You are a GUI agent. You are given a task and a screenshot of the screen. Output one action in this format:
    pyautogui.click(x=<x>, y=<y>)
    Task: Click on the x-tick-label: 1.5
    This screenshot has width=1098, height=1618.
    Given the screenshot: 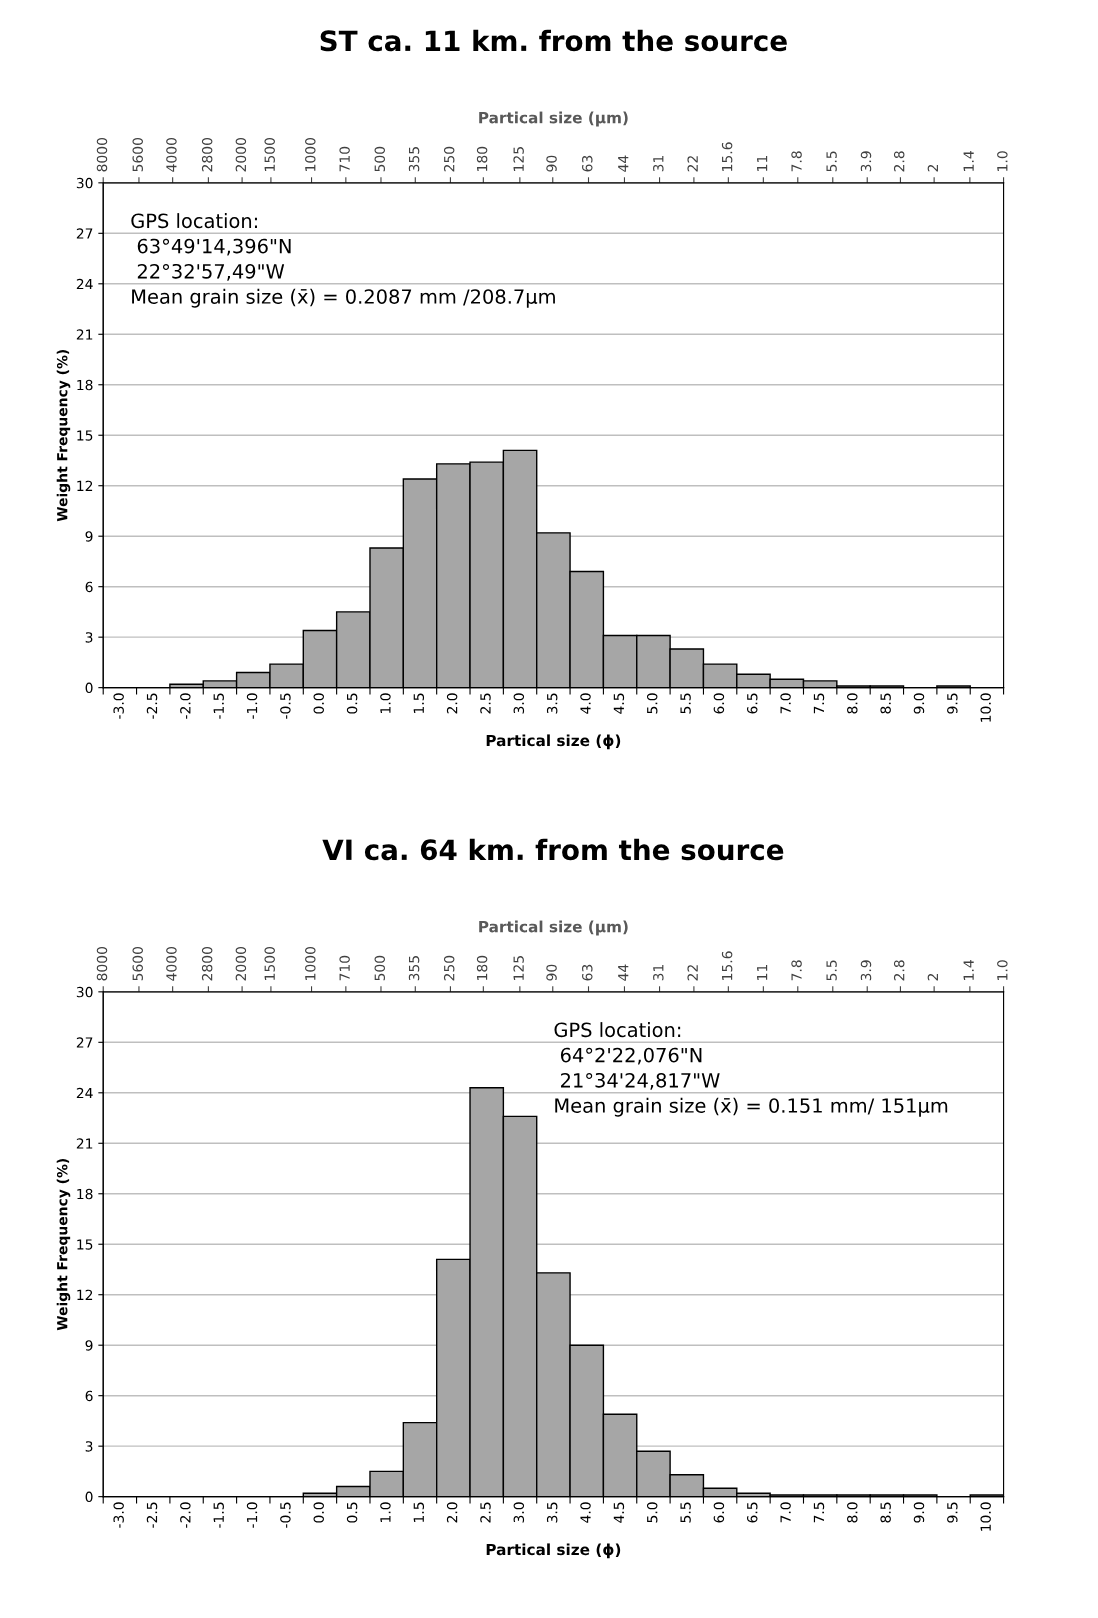 What is the action you would take?
    pyautogui.click(x=419, y=1512)
    